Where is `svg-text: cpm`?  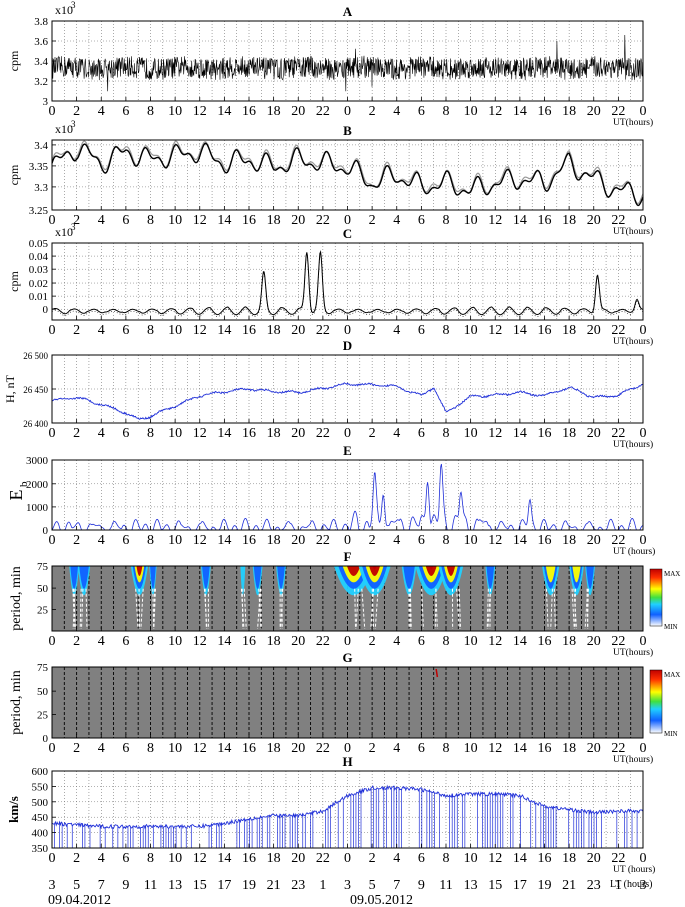 svg-text: cpm is located at coordinates (14, 60).